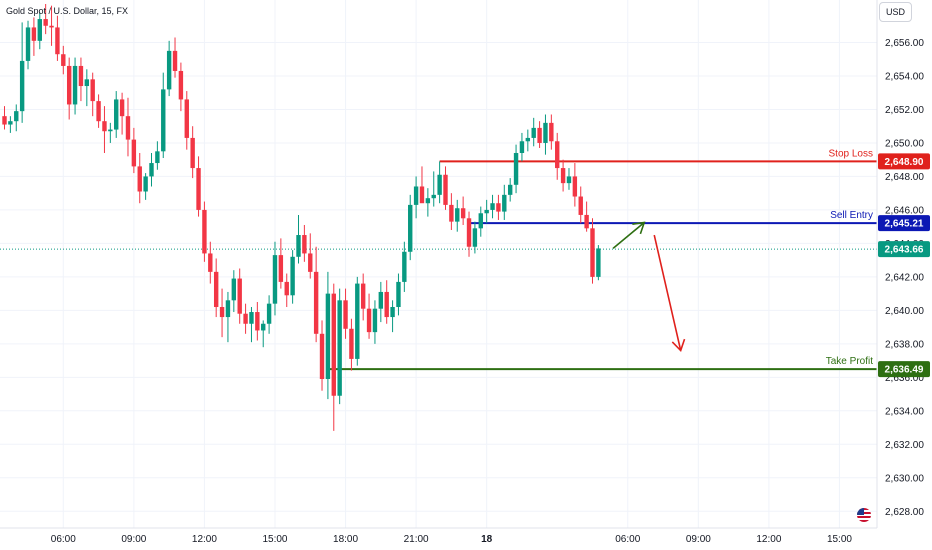 This screenshot has width=932, height=550. What do you see at coordinates (904, 378) in the screenshot?
I see `y-tick-label: 2,636.00` at bounding box center [904, 378].